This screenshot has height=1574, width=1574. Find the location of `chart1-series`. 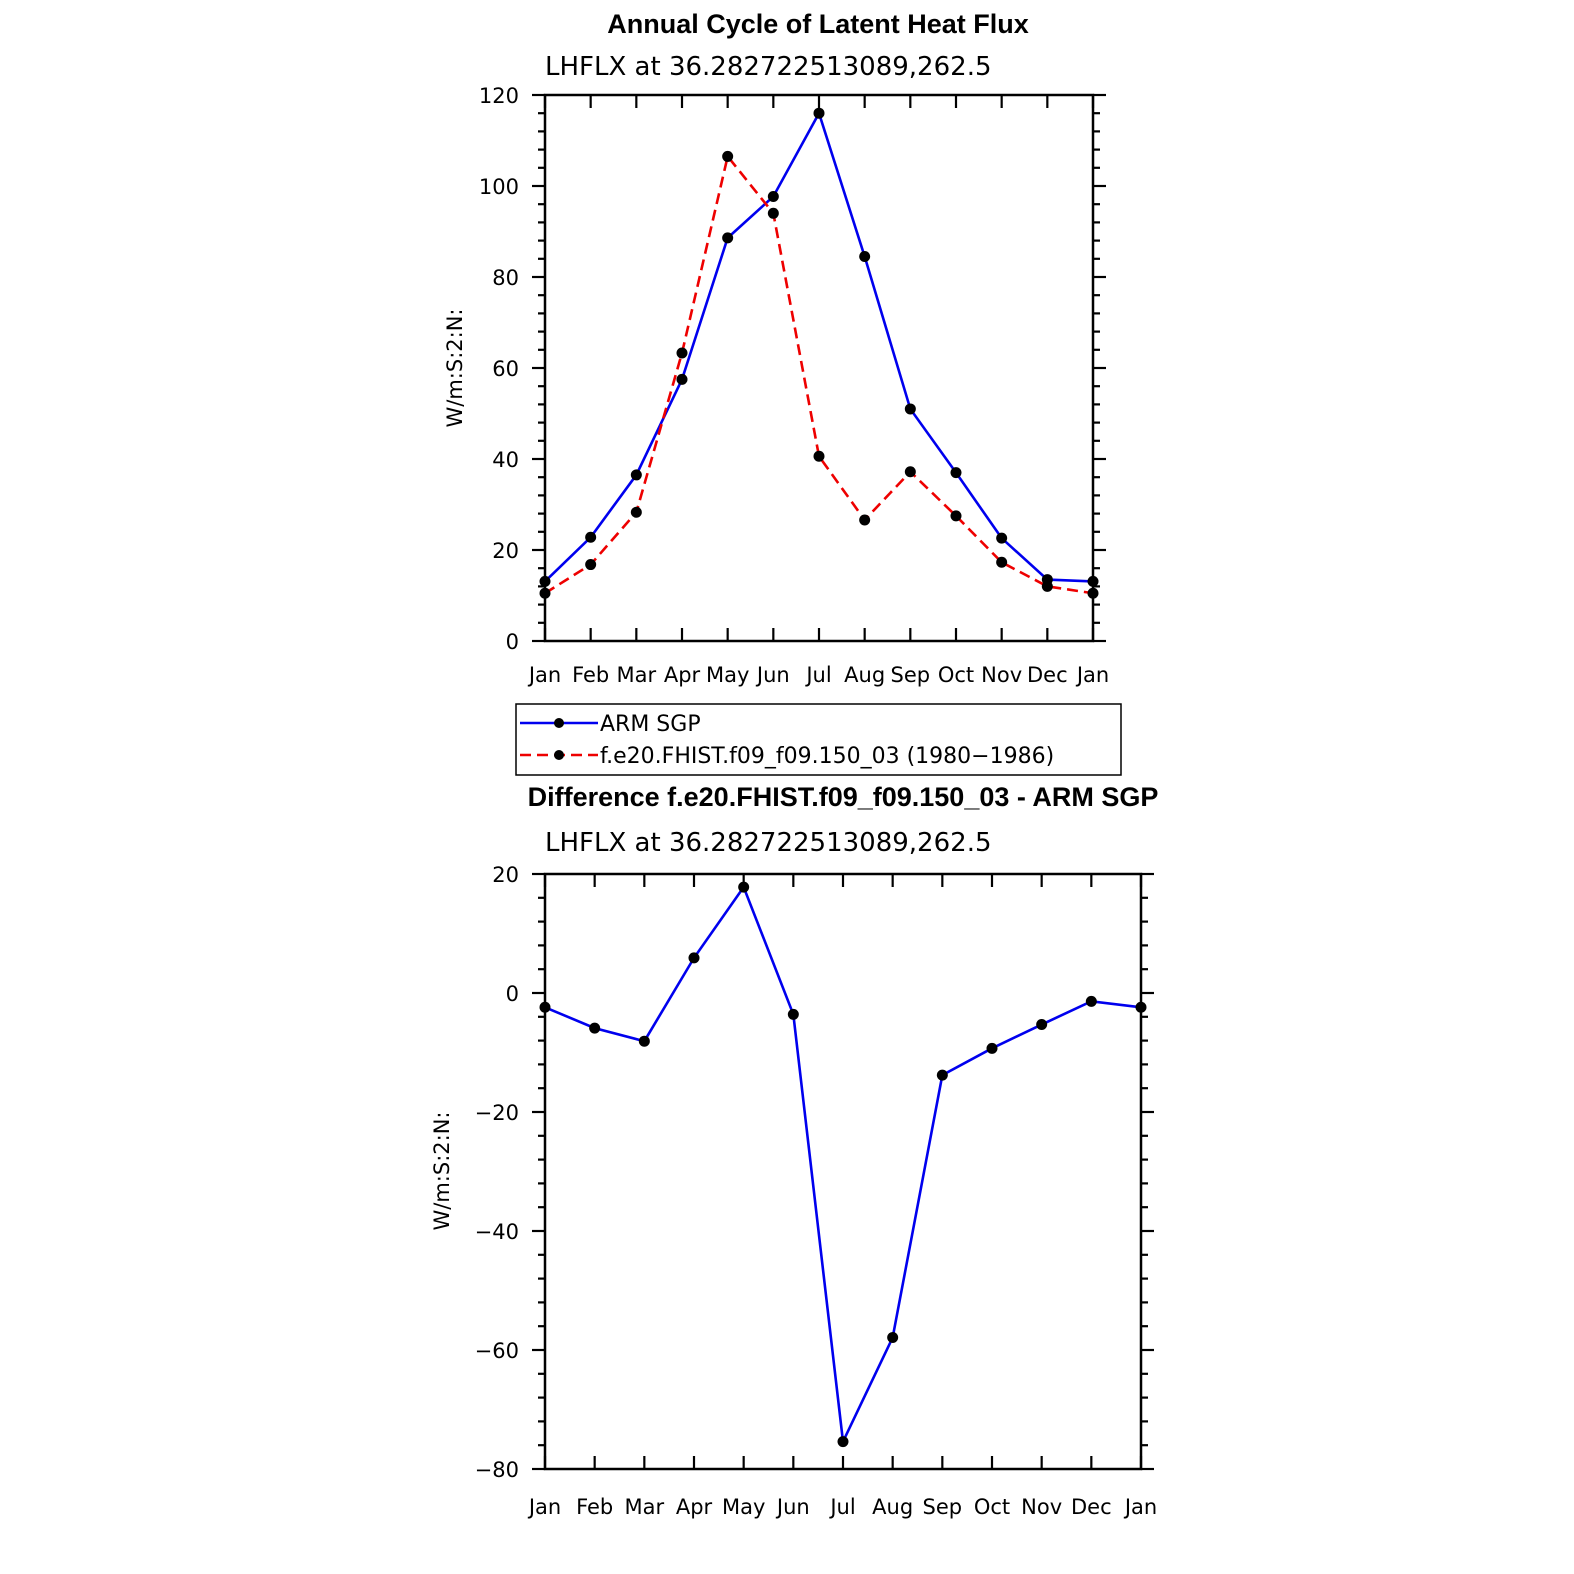

chart1-series is located at coordinates (819, 353).